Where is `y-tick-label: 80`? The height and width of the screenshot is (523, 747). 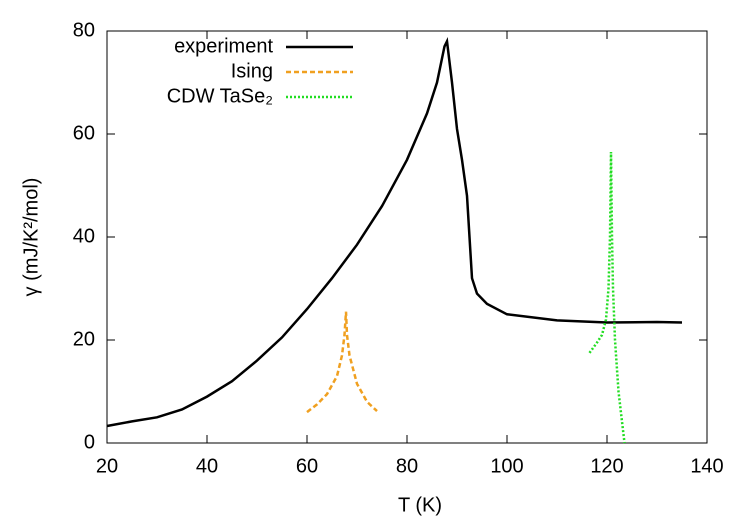 y-tick-label: 80 is located at coordinates (84, 30).